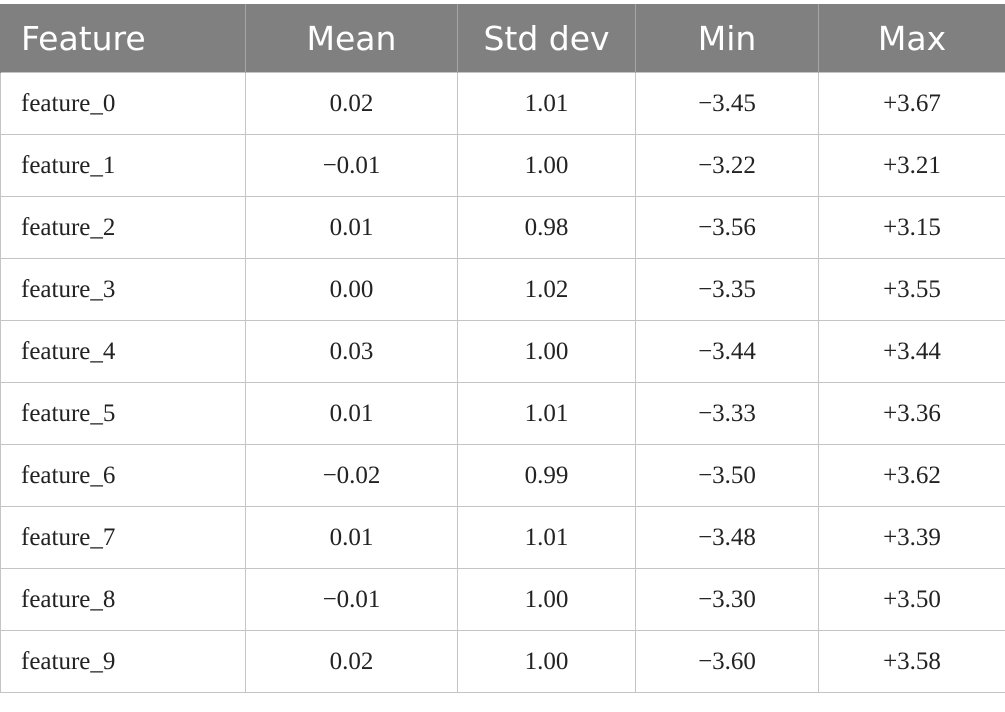  Describe the element at coordinates (351, 289) in the screenshot. I see `cell-mean: 0.00` at that location.